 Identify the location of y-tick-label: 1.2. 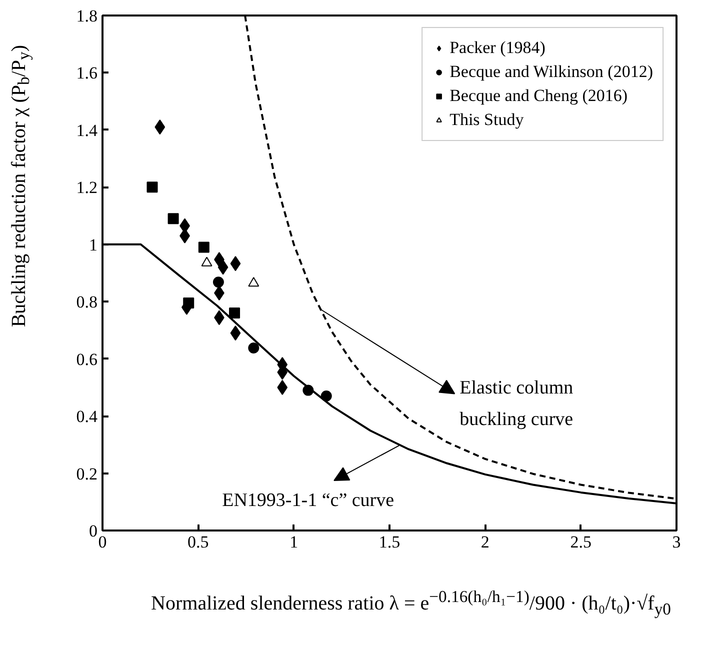
(87, 188).